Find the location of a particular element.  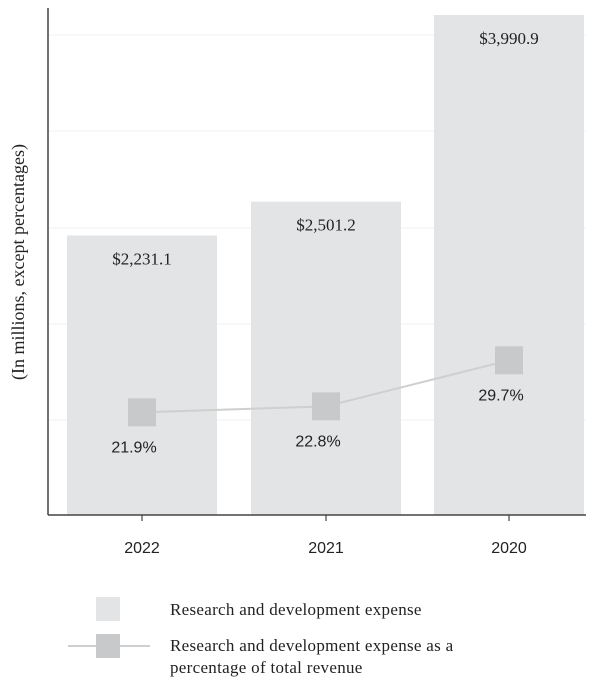

bar-2022 is located at coordinates (142, 375).